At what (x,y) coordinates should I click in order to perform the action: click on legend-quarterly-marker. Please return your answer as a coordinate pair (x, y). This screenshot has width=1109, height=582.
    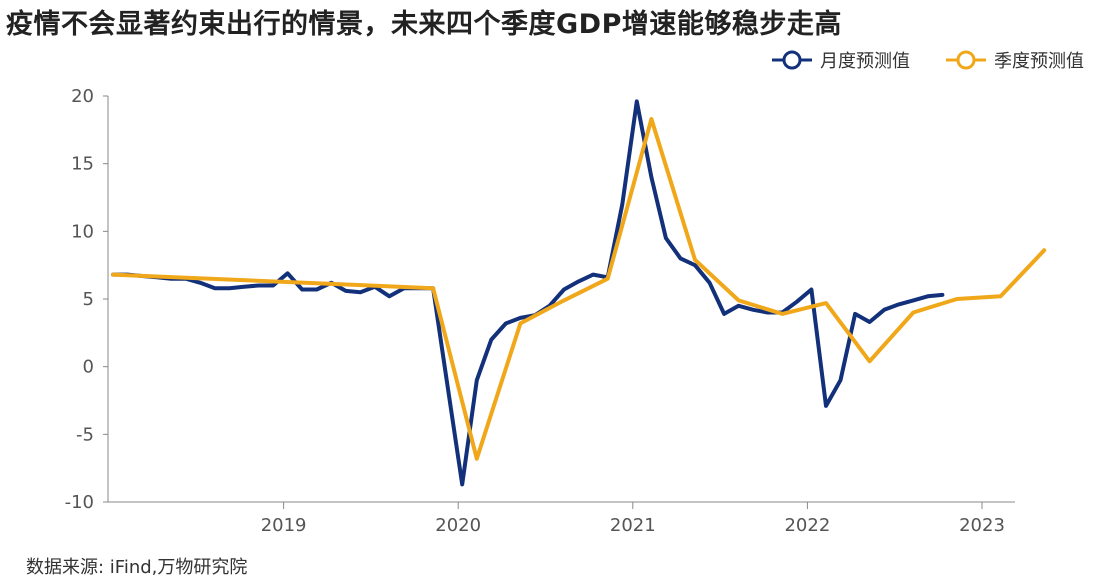
    Looking at the image, I should click on (966, 60).